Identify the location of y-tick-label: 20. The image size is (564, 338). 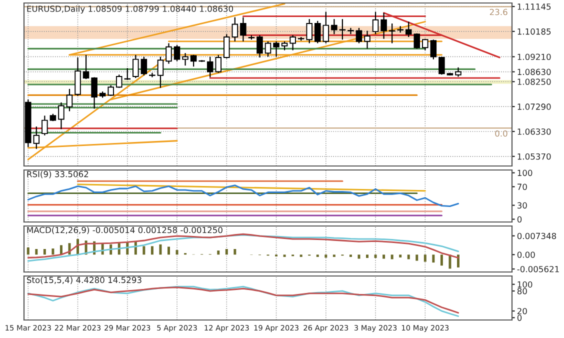
(522, 311).